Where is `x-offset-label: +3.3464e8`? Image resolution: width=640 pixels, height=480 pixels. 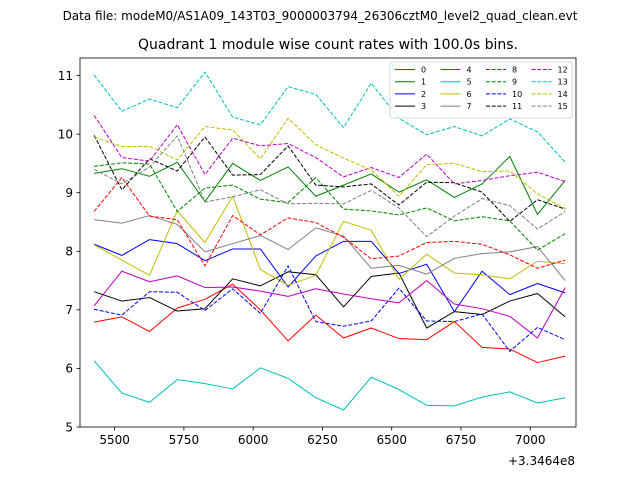 x-offset-label: +3.3464e8 is located at coordinates (541, 461).